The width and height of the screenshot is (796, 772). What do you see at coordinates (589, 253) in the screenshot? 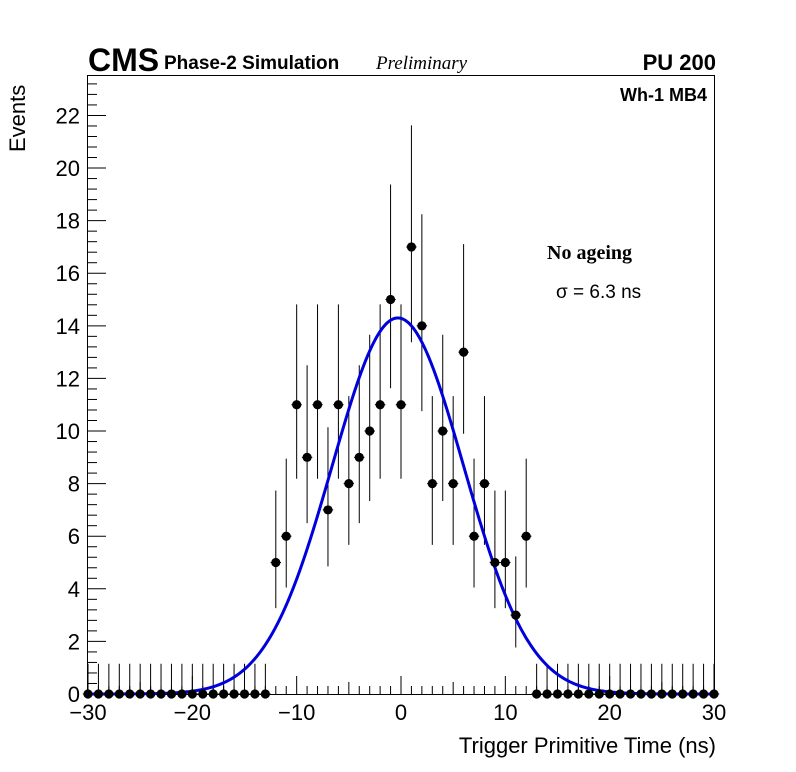
I see `legend-condition: No ageing` at bounding box center [589, 253].